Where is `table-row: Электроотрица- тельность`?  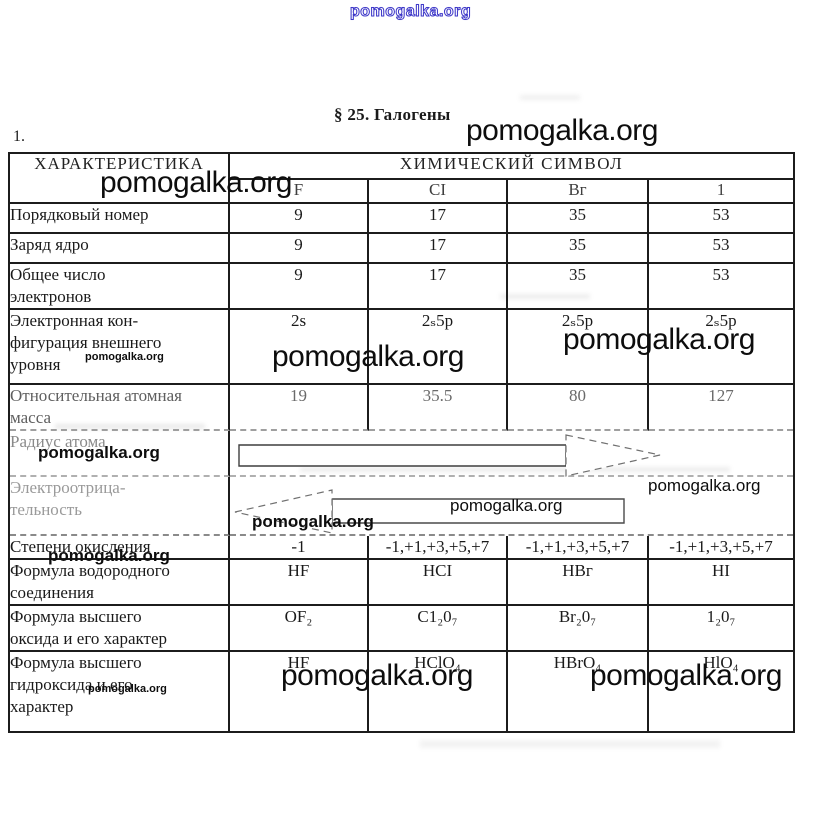
table-row: Электроотрица- тельность is located at coordinates (402, 506).